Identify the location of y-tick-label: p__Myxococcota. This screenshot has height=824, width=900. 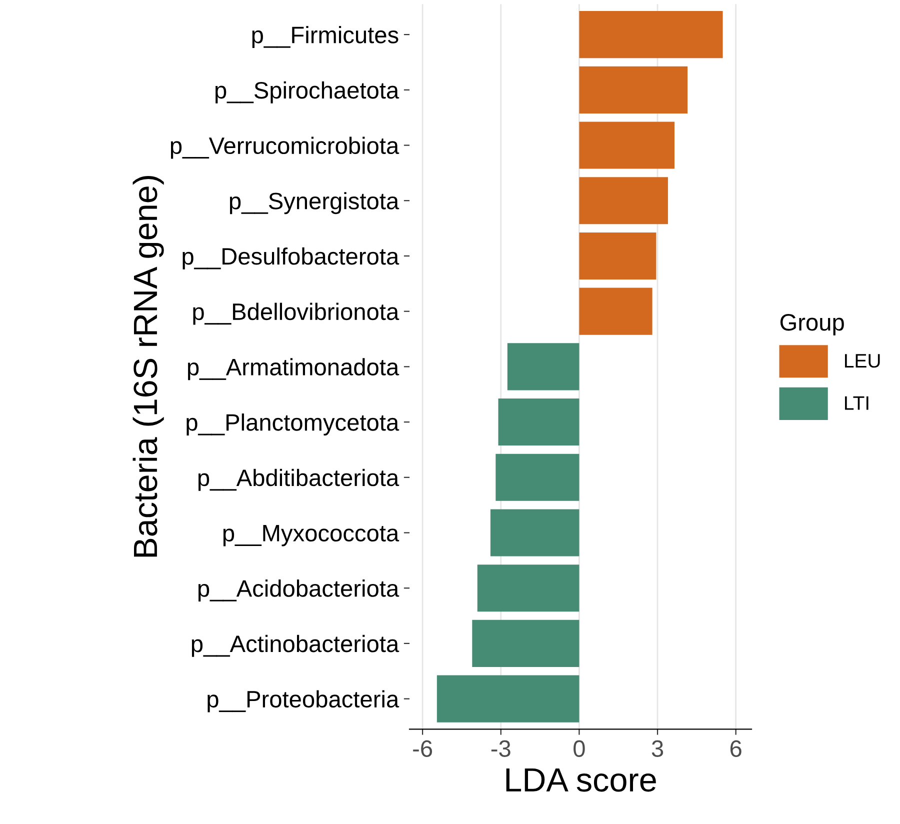
(311, 535).